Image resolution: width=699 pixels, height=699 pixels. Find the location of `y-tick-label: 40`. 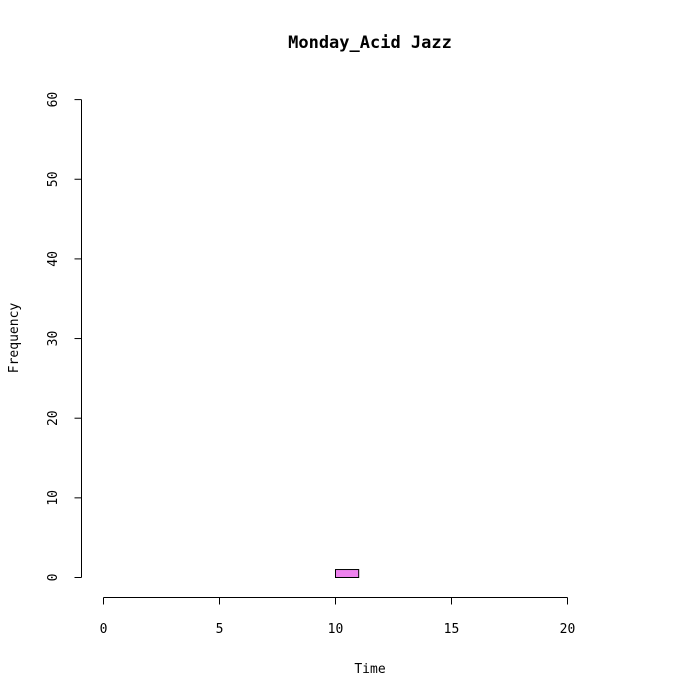

y-tick-label: 40 is located at coordinates (53, 259).